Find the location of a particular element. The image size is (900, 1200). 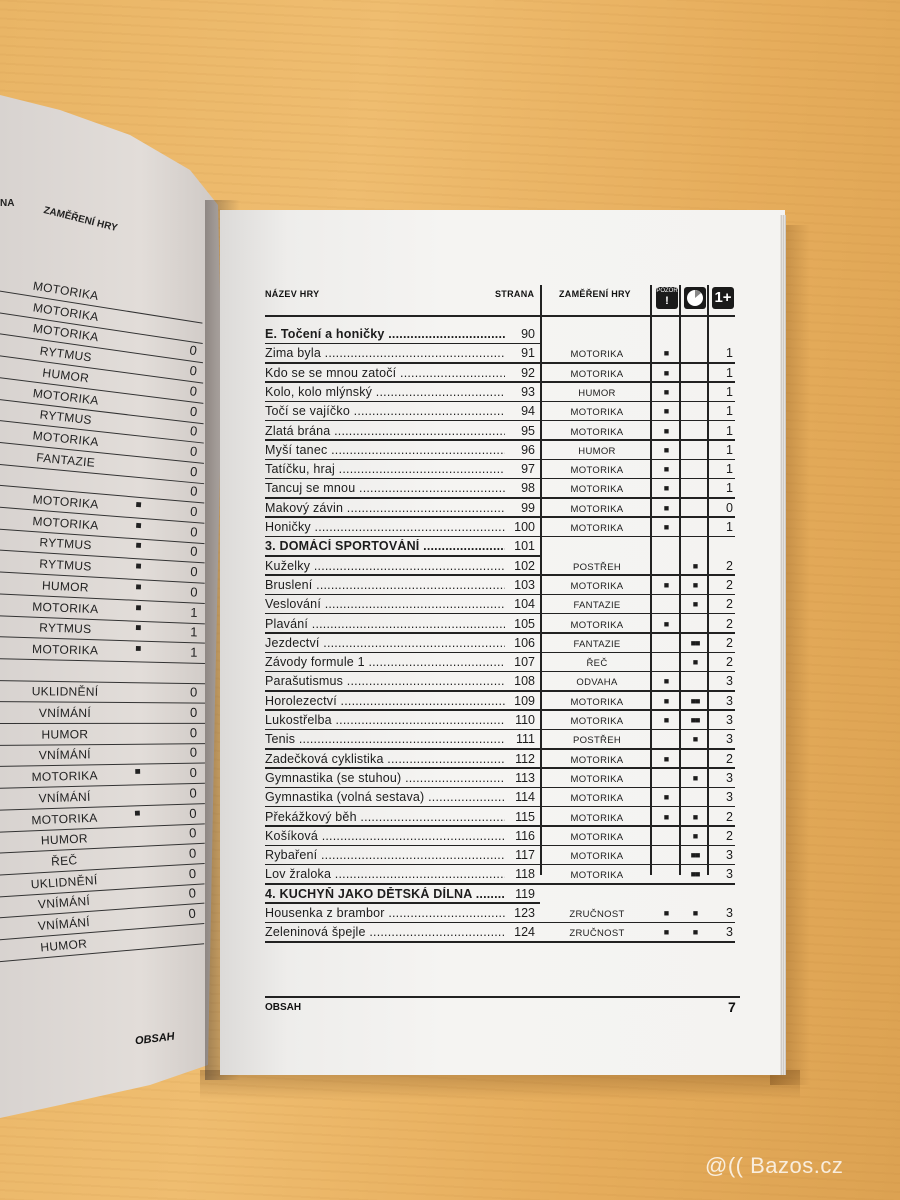

page-ref: 90 is located at coordinates (528, 334).